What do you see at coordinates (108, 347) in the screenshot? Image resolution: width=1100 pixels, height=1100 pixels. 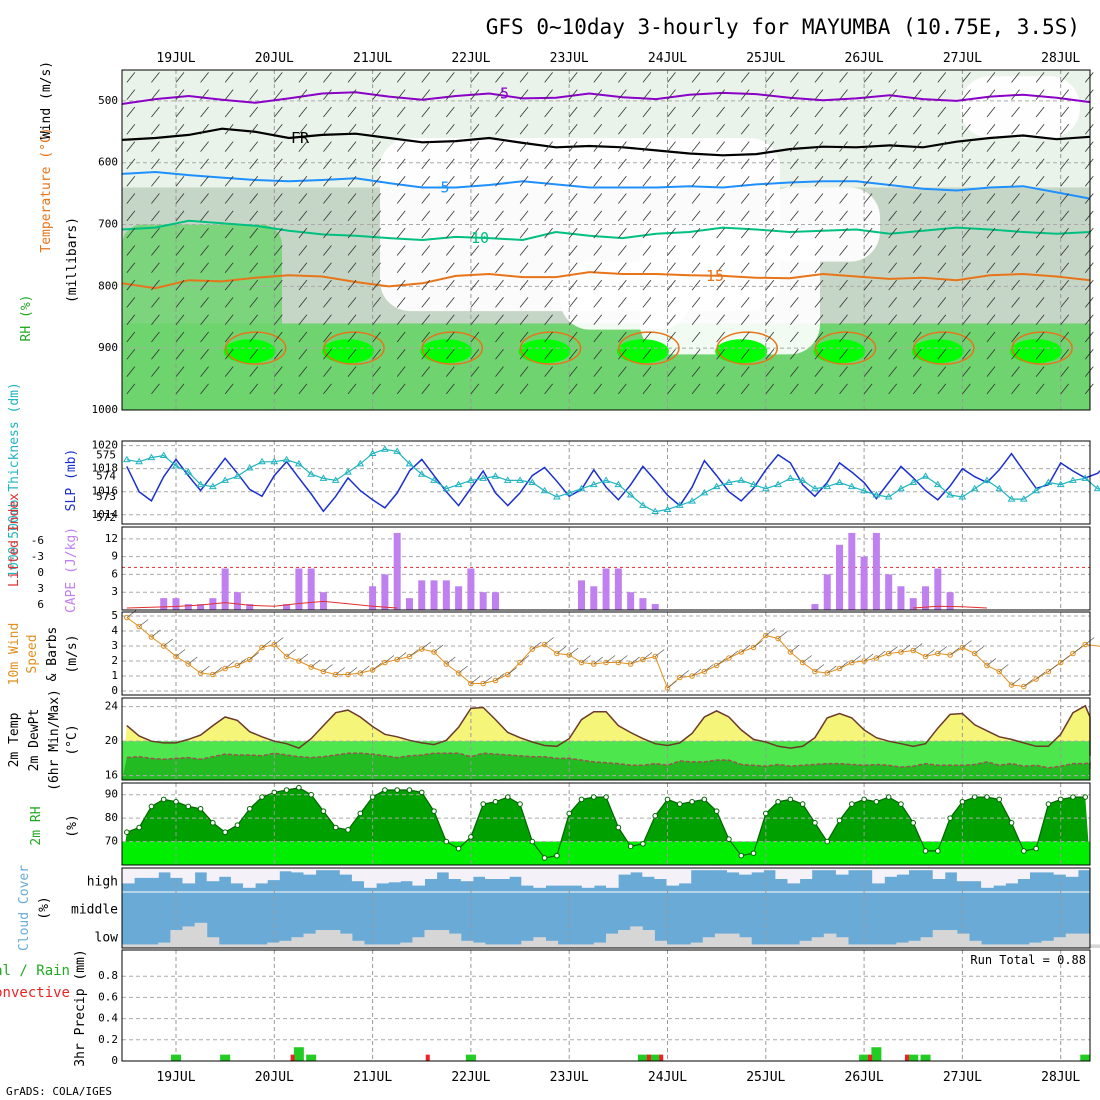 I see `pressure-tick-label: 900` at bounding box center [108, 347].